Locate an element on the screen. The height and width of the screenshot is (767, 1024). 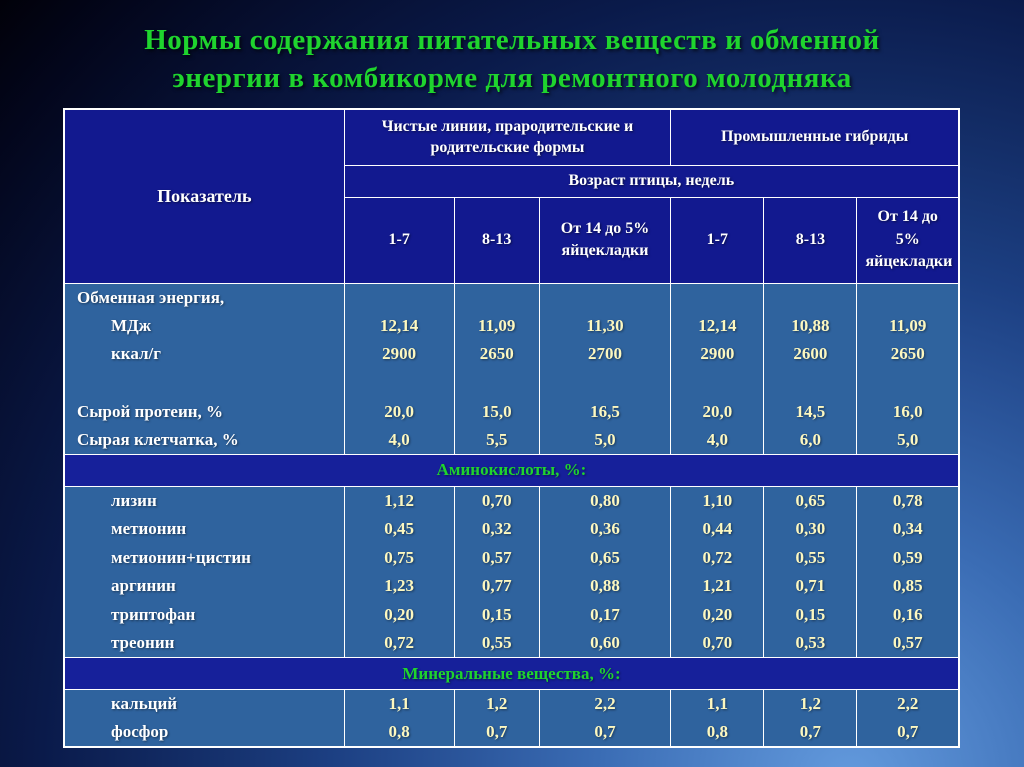
value-cell: 16,5 is located at coordinates (605, 411).